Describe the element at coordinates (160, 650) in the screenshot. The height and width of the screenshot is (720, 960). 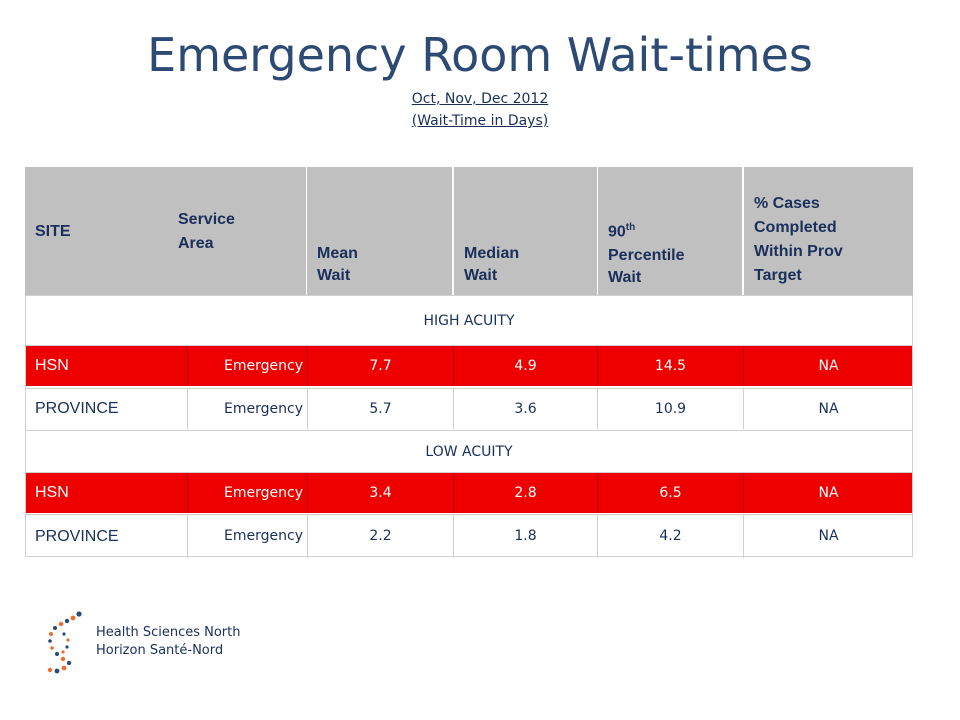
I see `logo-text-french: Horizon Santé-Nord` at that location.